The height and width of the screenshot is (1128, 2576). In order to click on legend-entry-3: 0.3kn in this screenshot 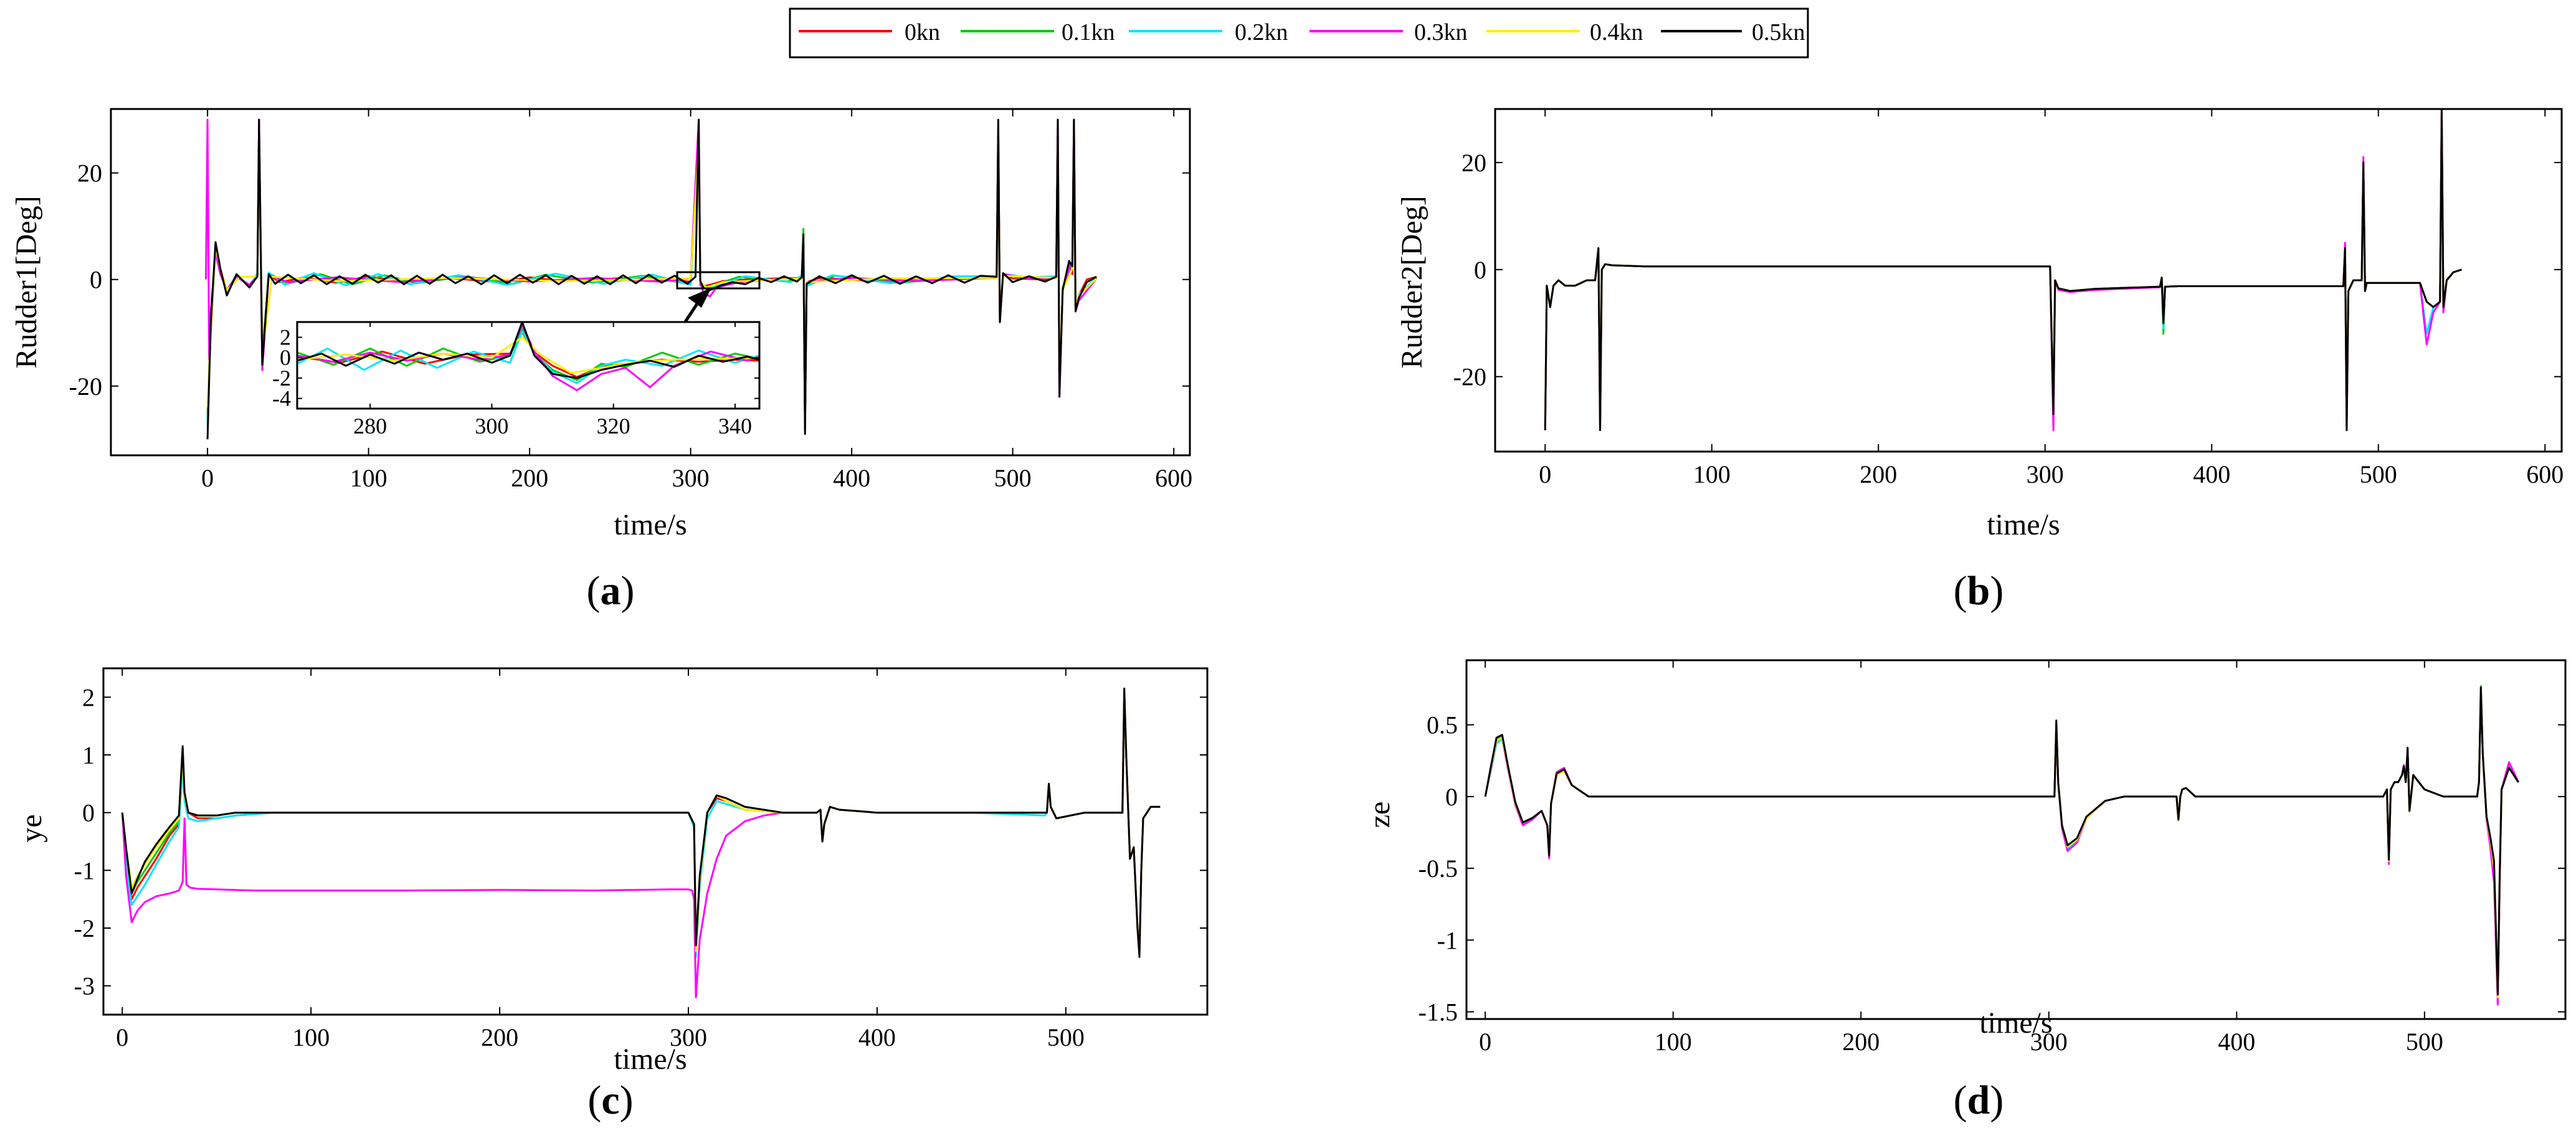, I will do `click(1389, 32)`.